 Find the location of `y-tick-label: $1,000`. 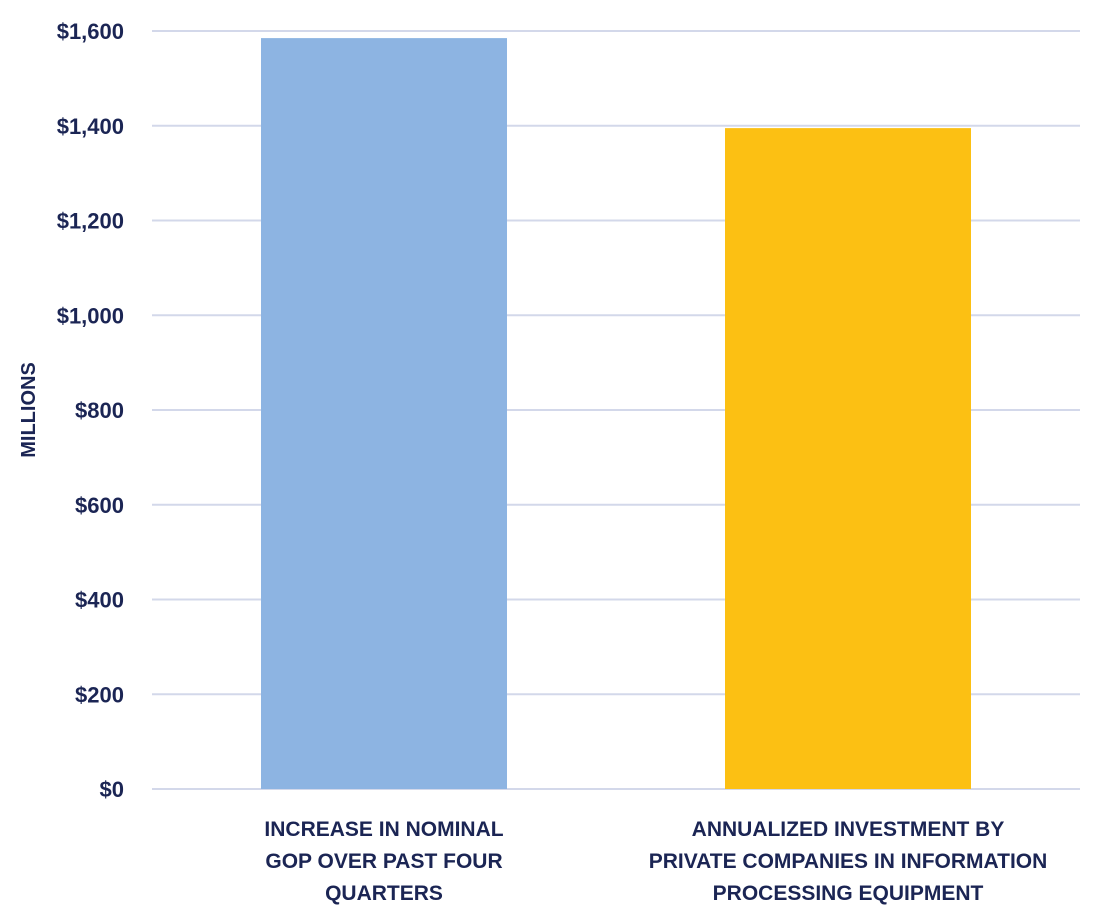

y-tick-label: $1,000 is located at coordinates (90, 315).